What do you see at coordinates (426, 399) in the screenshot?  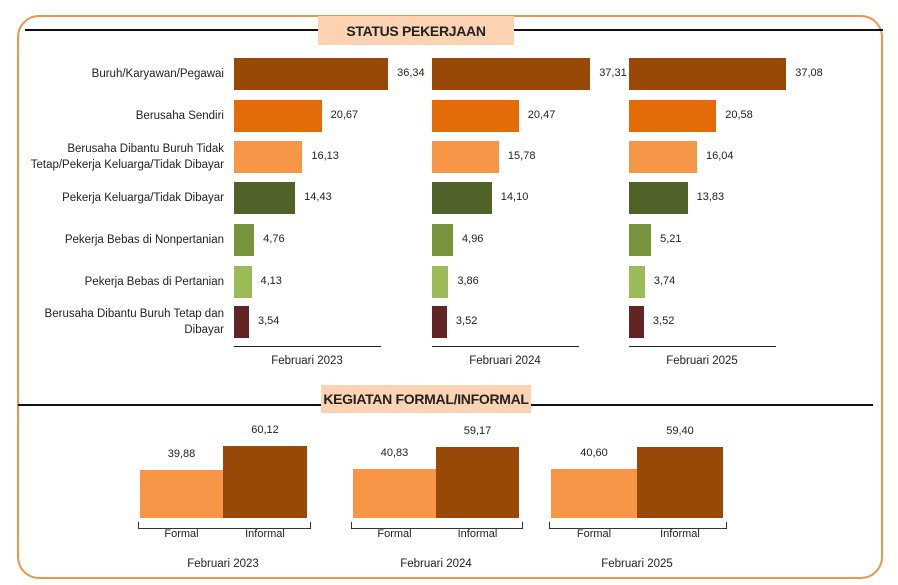 I see `formal-title: KEGIATAN FORMAL/INFORMAL` at bounding box center [426, 399].